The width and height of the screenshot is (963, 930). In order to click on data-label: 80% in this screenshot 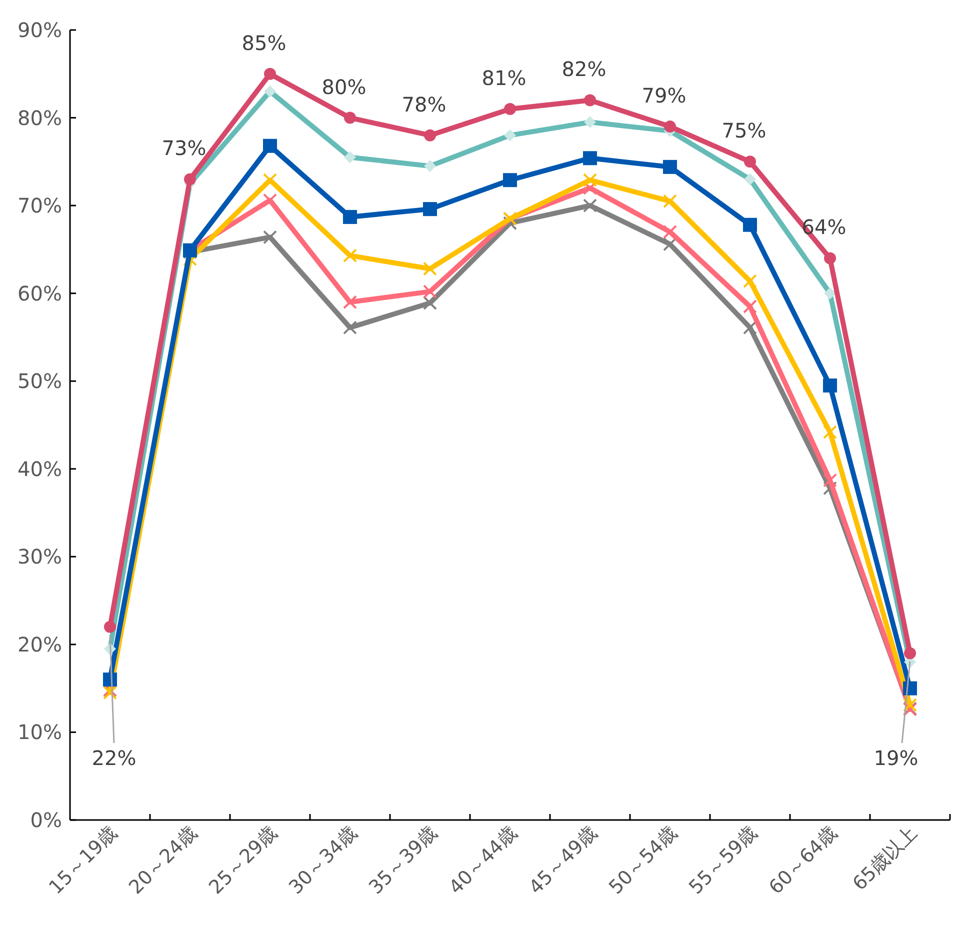, I will do `click(344, 86)`.